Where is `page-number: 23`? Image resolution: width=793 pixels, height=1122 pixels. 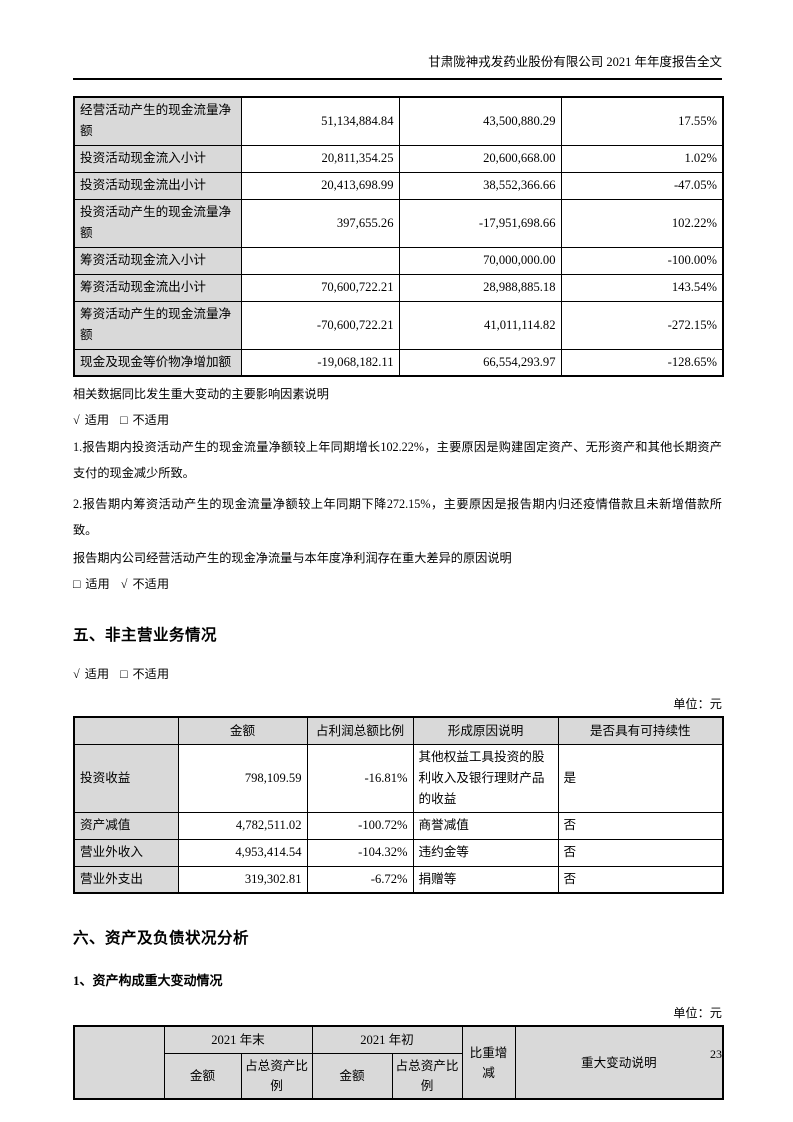 page-number: 23 is located at coordinates (716, 1054).